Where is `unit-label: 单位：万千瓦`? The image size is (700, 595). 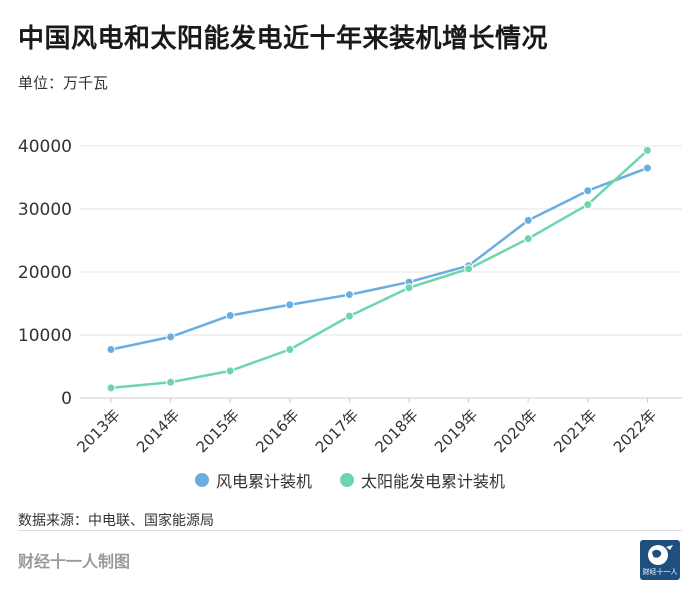
unit-label: 单位：万千瓦 is located at coordinates (63, 83).